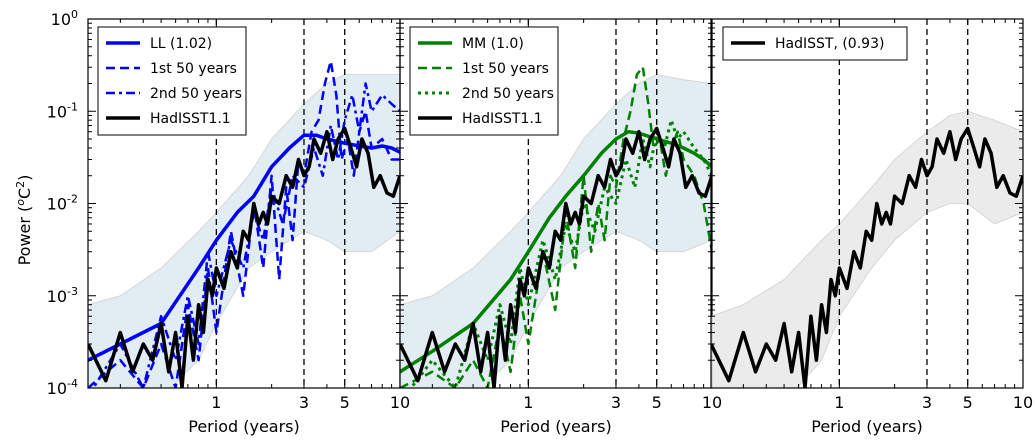  I want to click on y-tick-exponent: -2, so click(72, 199).